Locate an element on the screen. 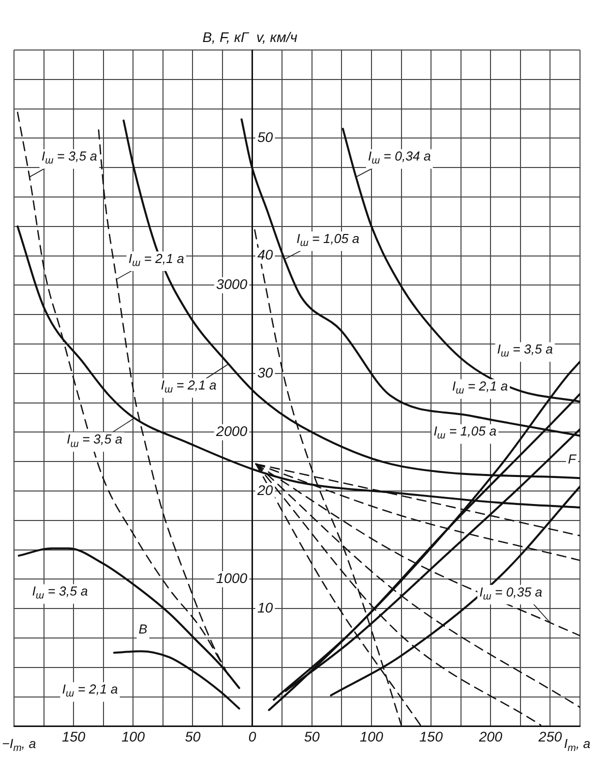 This screenshot has height=771, width=600. y2-tick-label: 1000 is located at coordinates (232, 578).